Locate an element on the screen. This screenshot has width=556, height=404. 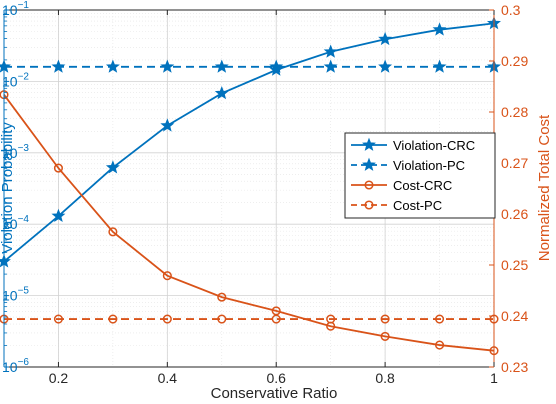
x-axis-label: Conservative Ratio is located at coordinates (274, 393).